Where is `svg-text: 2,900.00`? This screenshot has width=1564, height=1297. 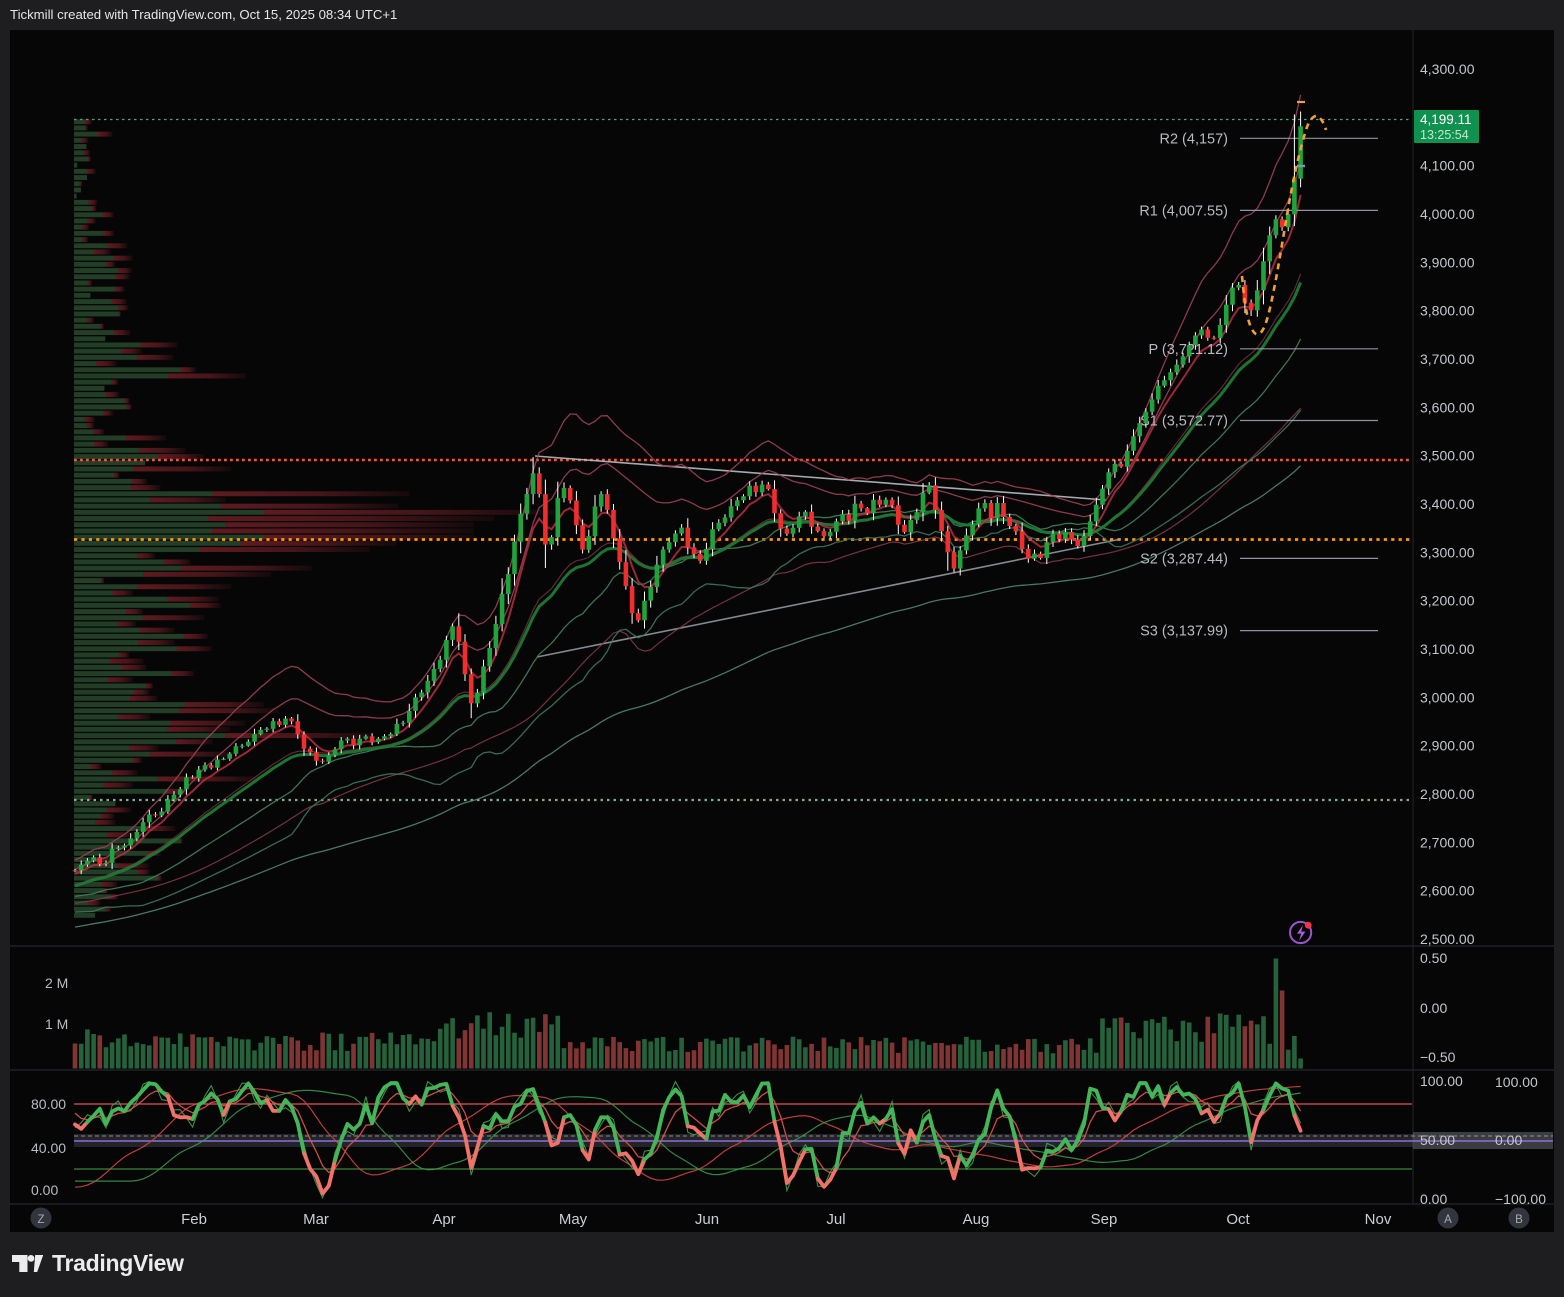
svg-text: 2,900.00 is located at coordinates (1447, 746).